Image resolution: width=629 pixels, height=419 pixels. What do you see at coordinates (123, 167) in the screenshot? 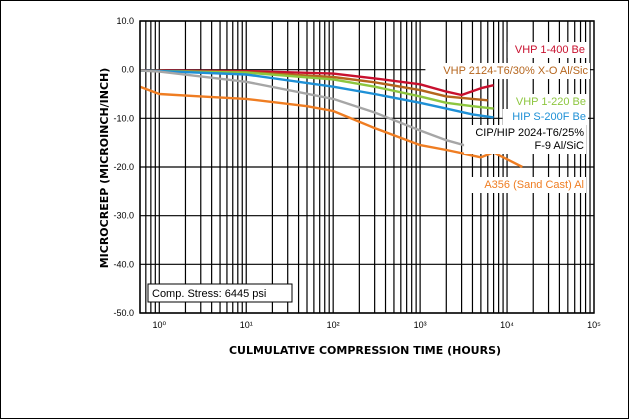
I see `y-tick-label: -20.0` at bounding box center [123, 167].